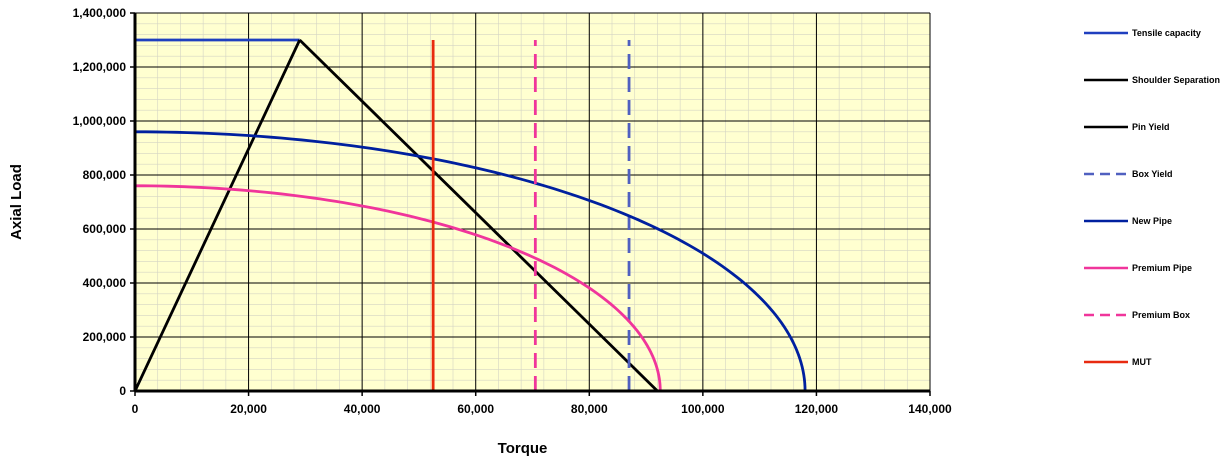  I want to click on legend-label-new-pipe: New Pipe, so click(1152, 221).